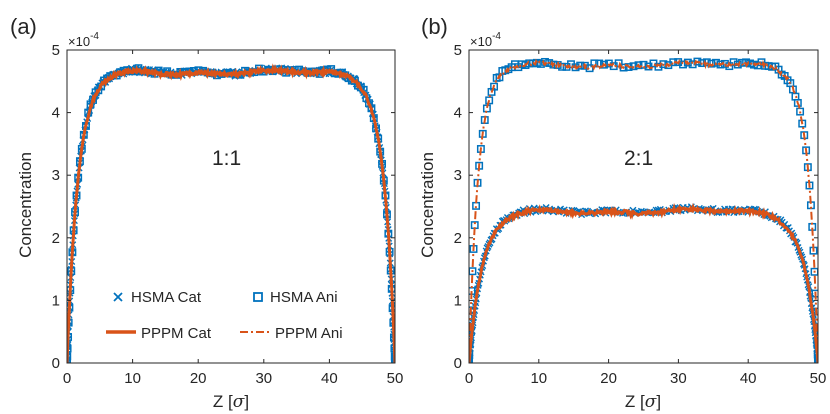  What do you see at coordinates (427, 205) in the screenshot?
I see `panel-b-y-axis-title: Concentration` at bounding box center [427, 205].